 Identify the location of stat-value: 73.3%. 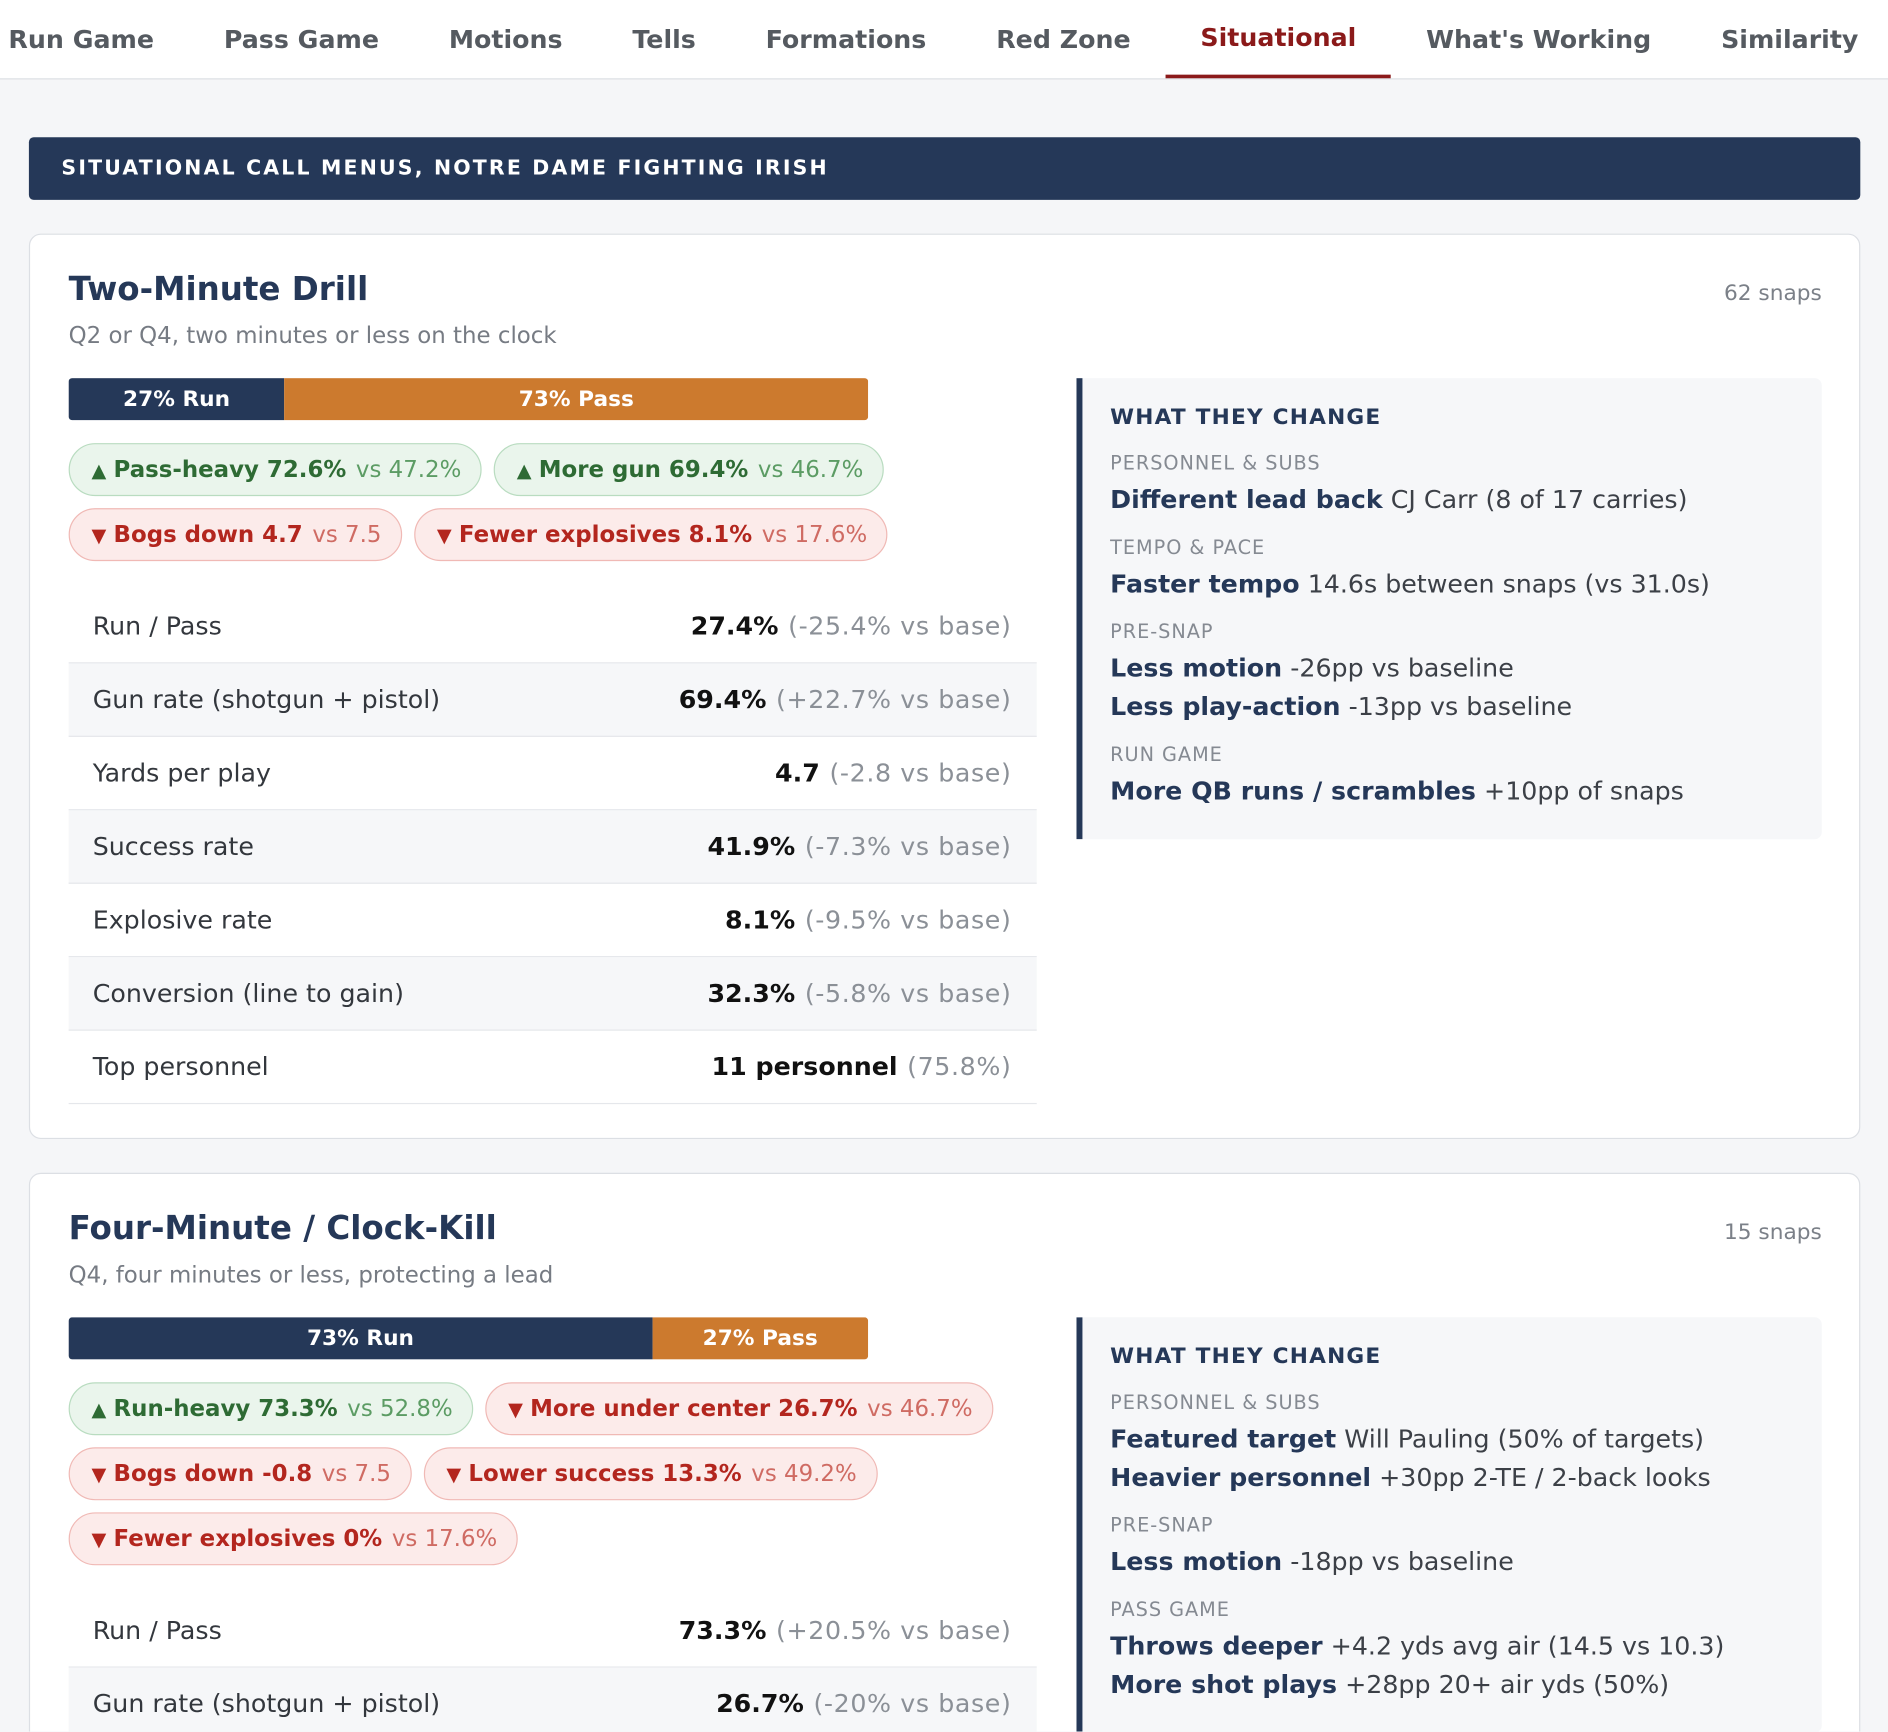
(722, 1630).